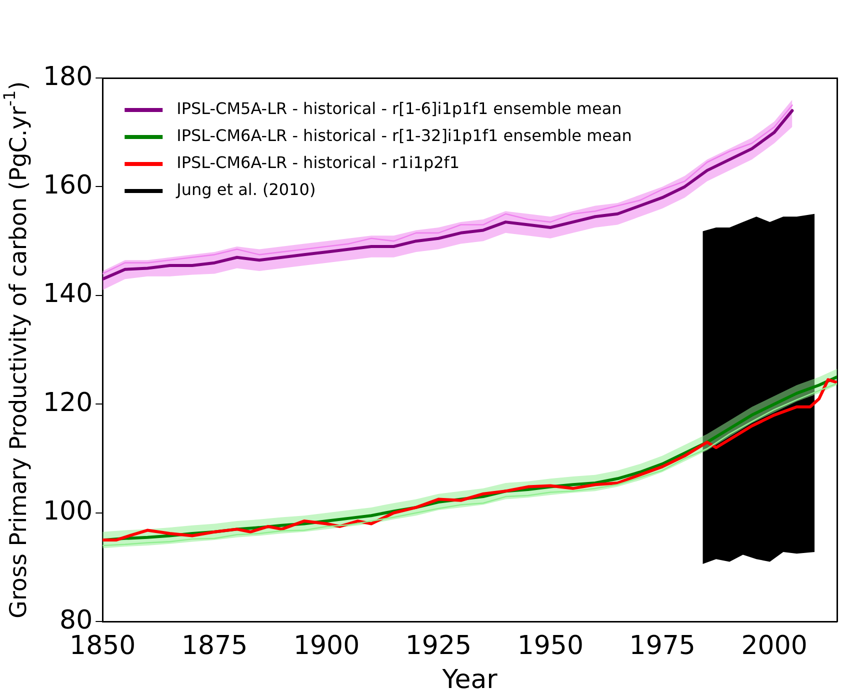  Describe the element at coordinates (326, 645) in the screenshot. I see `x-tick-label: 1900` at that location.